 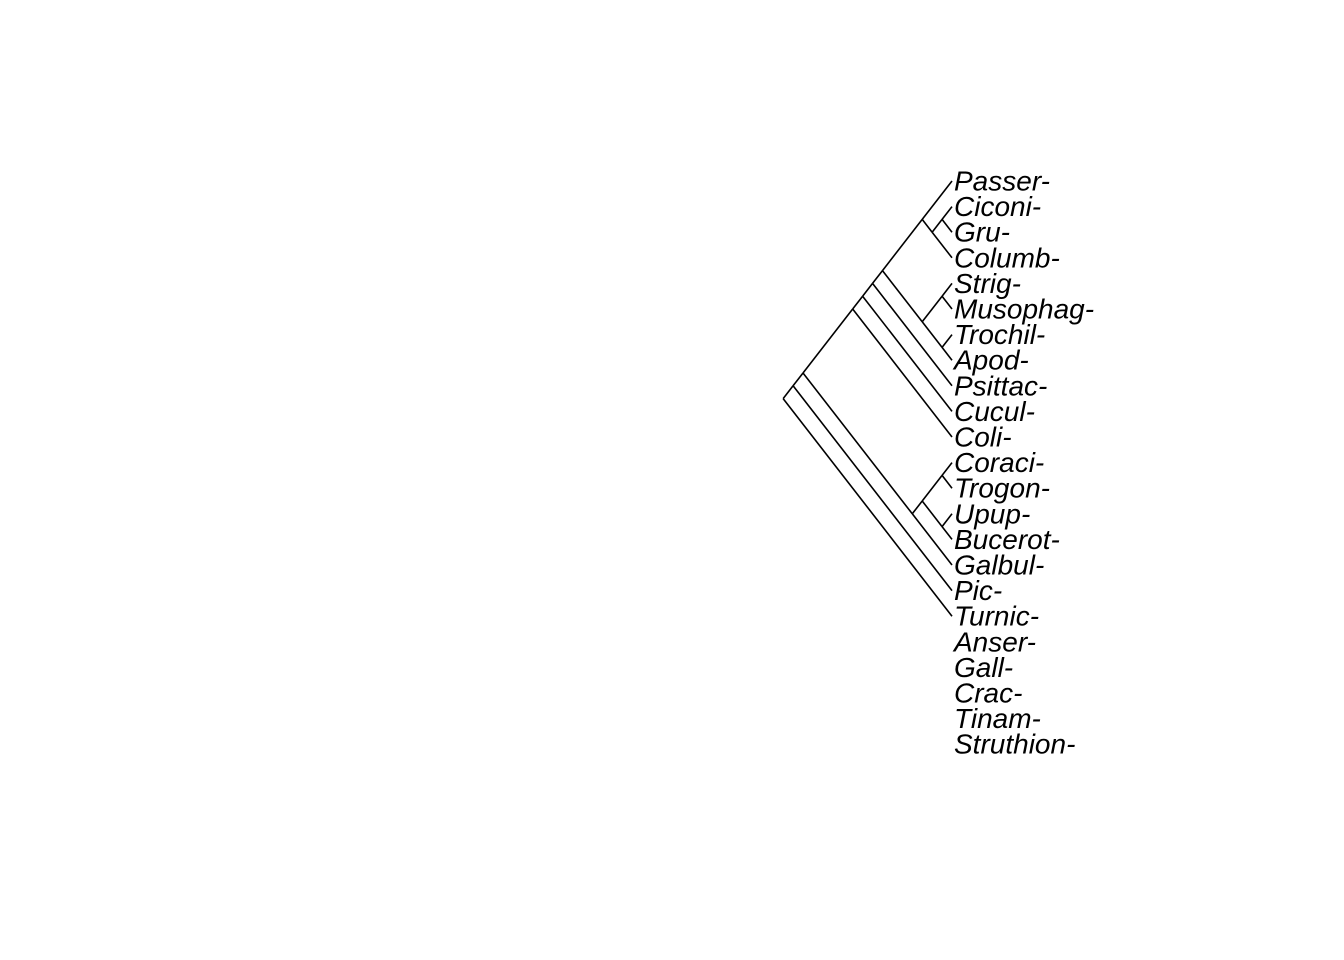 What do you see at coordinates (1000, 385) in the screenshot?
I see `tip-label: Psittac-` at bounding box center [1000, 385].